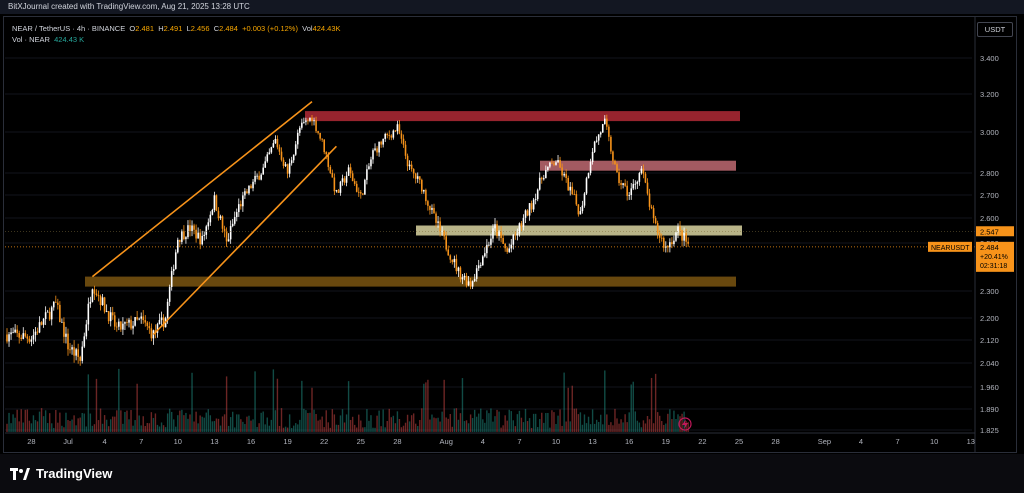  Describe the element at coordinates (512, 473) in the screenshot. I see `bottom-bar` at that location.